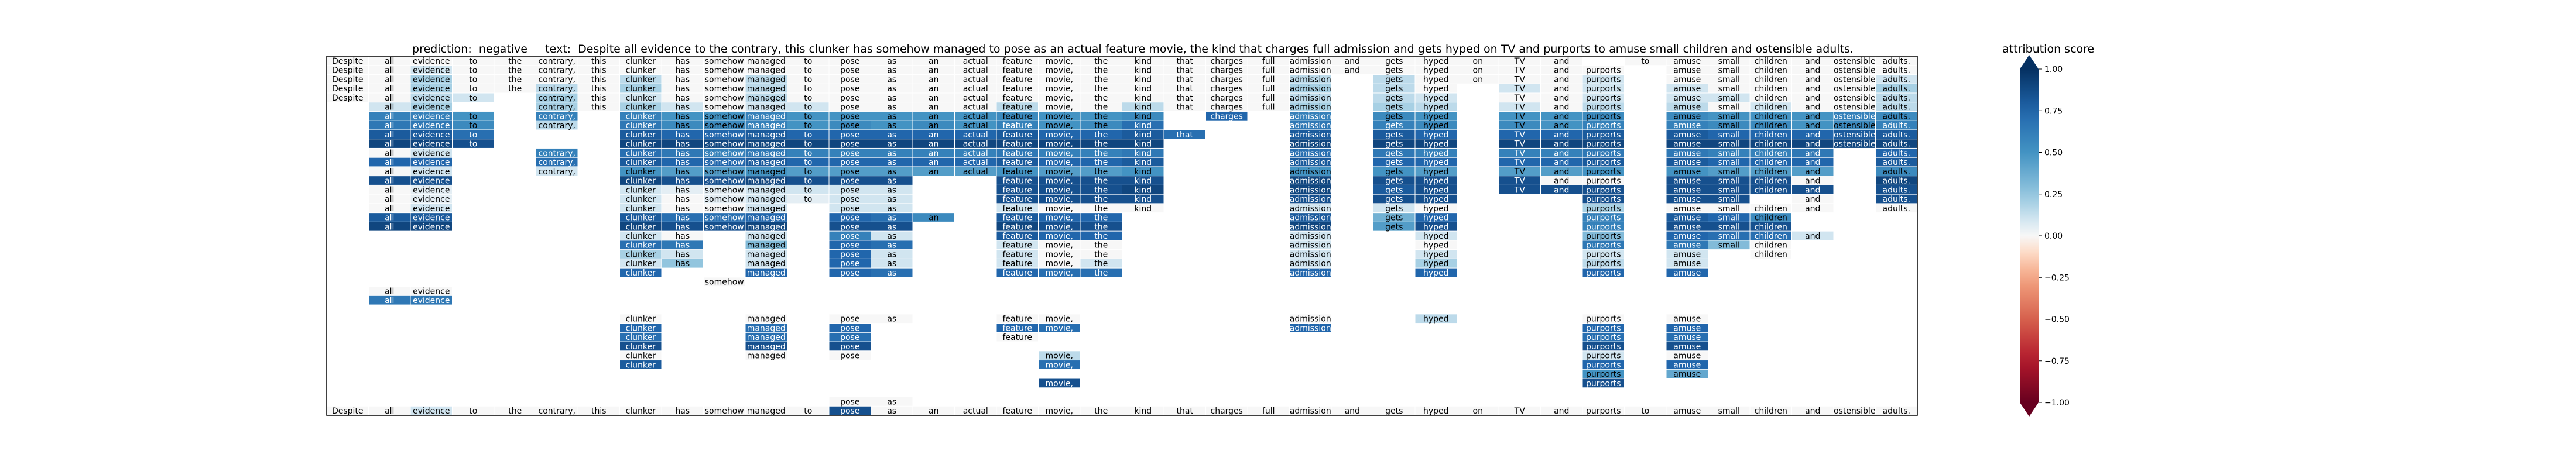 The image size is (2576, 468). Describe the element at coordinates (1227, 61) in the screenshot. I see `cell-token: charges` at that location.